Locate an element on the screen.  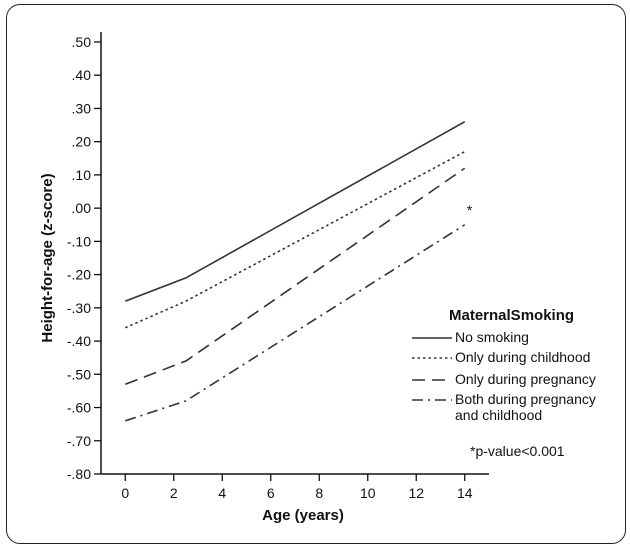
x-tick-label: 6 is located at coordinates (271, 493).